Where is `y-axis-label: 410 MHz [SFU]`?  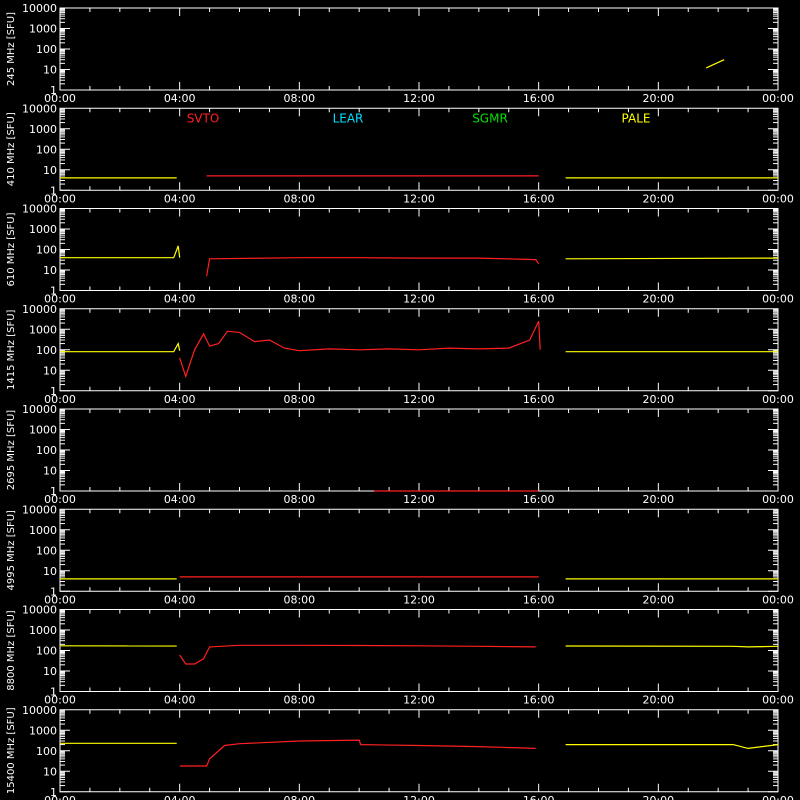 y-axis-label: 410 MHz [SFU] is located at coordinates (11, 149).